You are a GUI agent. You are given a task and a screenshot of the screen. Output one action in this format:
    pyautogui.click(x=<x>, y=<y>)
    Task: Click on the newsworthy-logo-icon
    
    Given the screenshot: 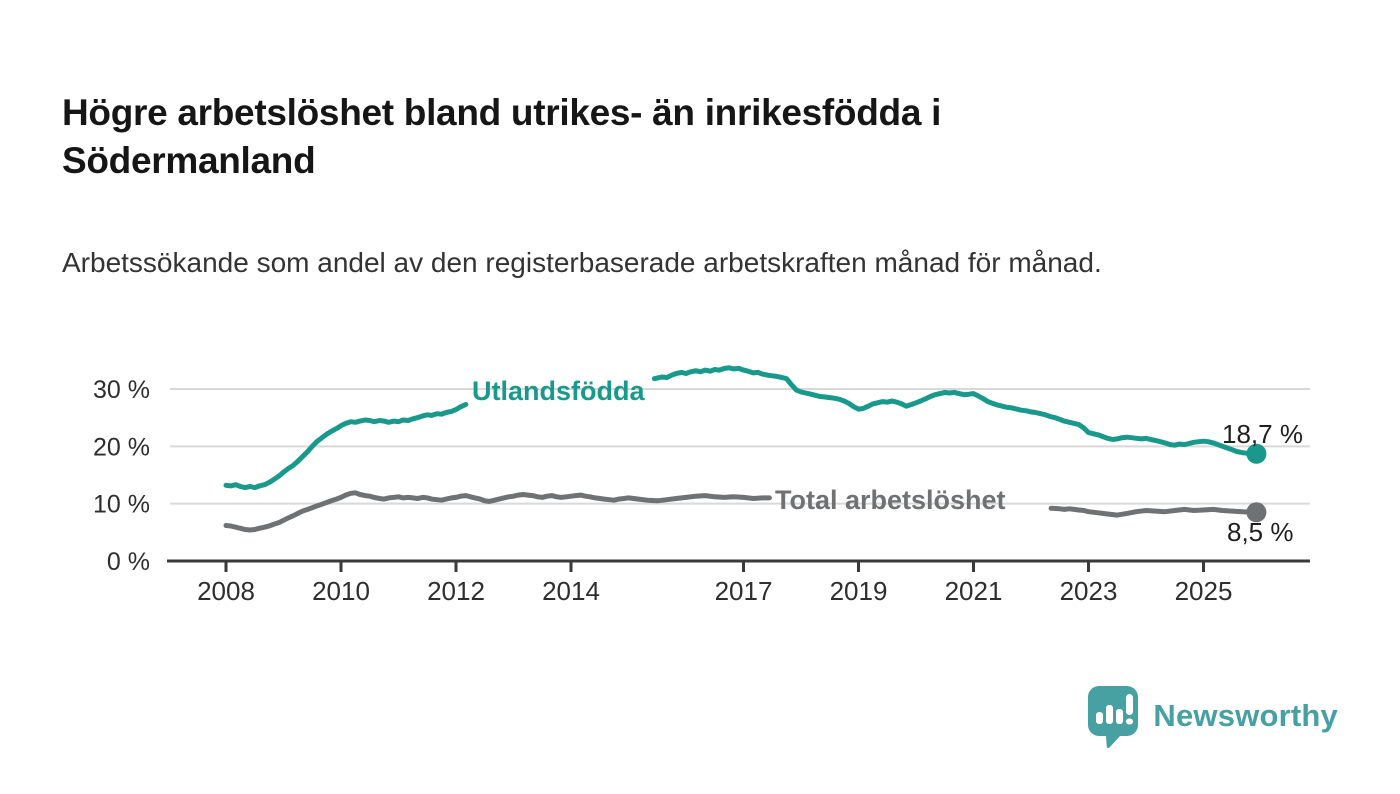 What is the action you would take?
    pyautogui.click(x=1113, y=717)
    